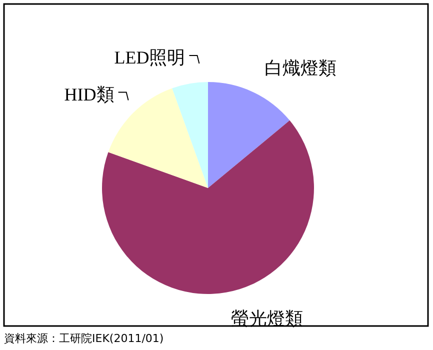 Image resolution: width=433 pixels, height=350 pixels. What do you see at coordinates (89, 94) in the screenshot?
I see `slice-label: HID類` at bounding box center [89, 94].